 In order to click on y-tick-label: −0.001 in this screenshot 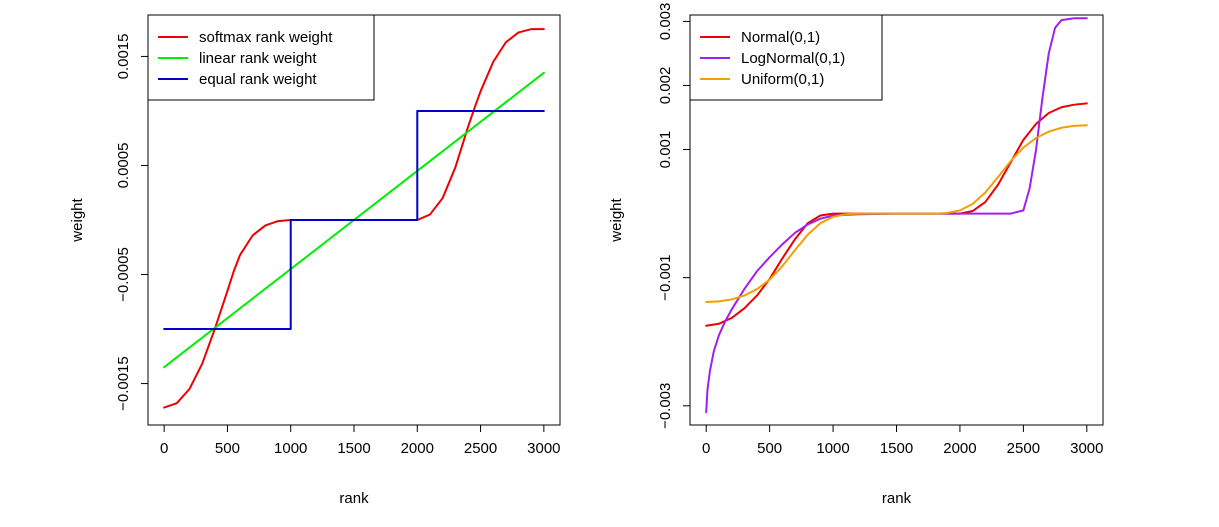, I will do `click(665, 278)`.